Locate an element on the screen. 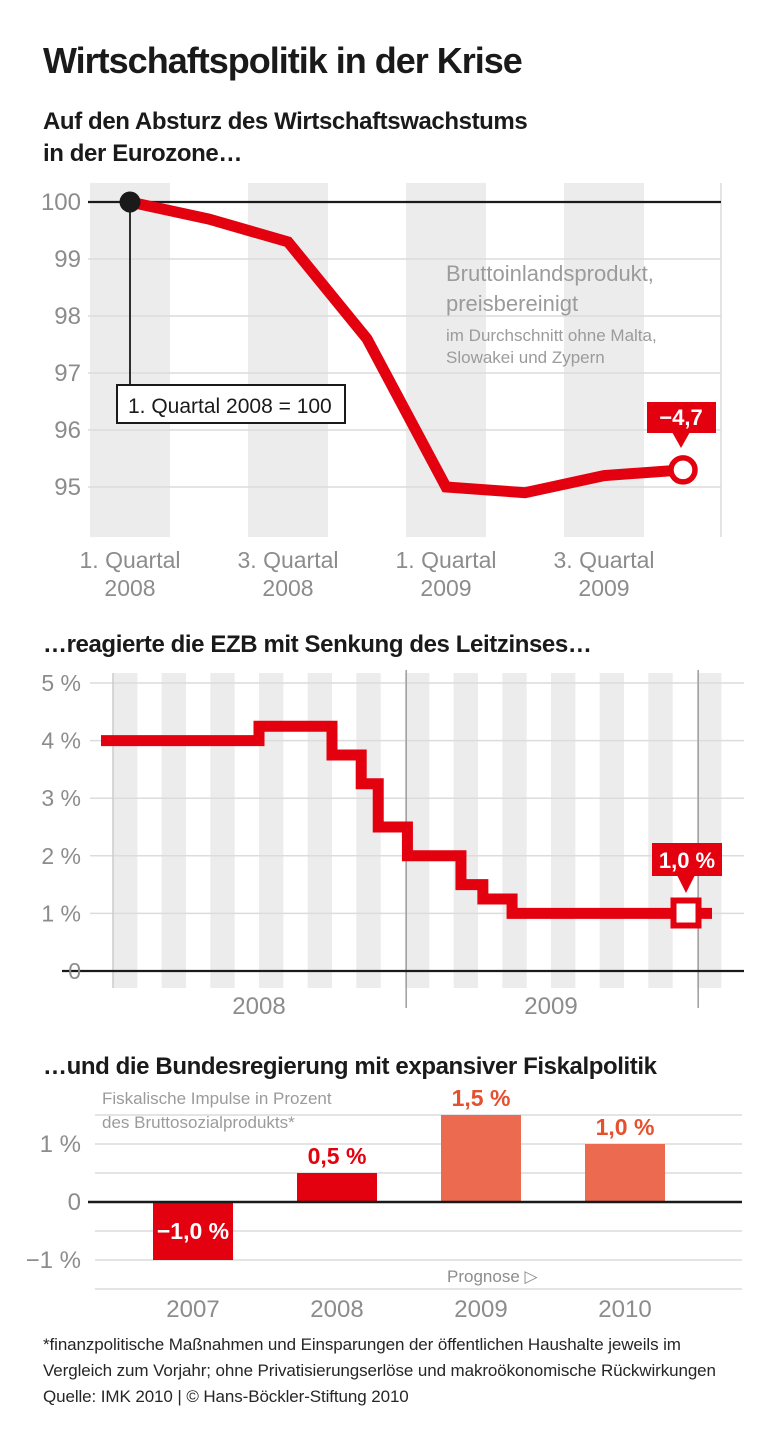  end-callout-value: 1,0 % is located at coordinates (687, 860).